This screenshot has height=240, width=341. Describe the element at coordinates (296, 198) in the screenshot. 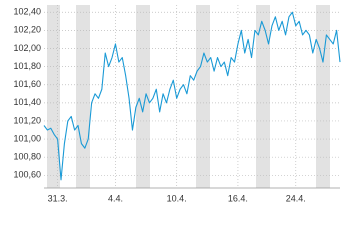

I see `x-tick-label: 24.4.` at that location.